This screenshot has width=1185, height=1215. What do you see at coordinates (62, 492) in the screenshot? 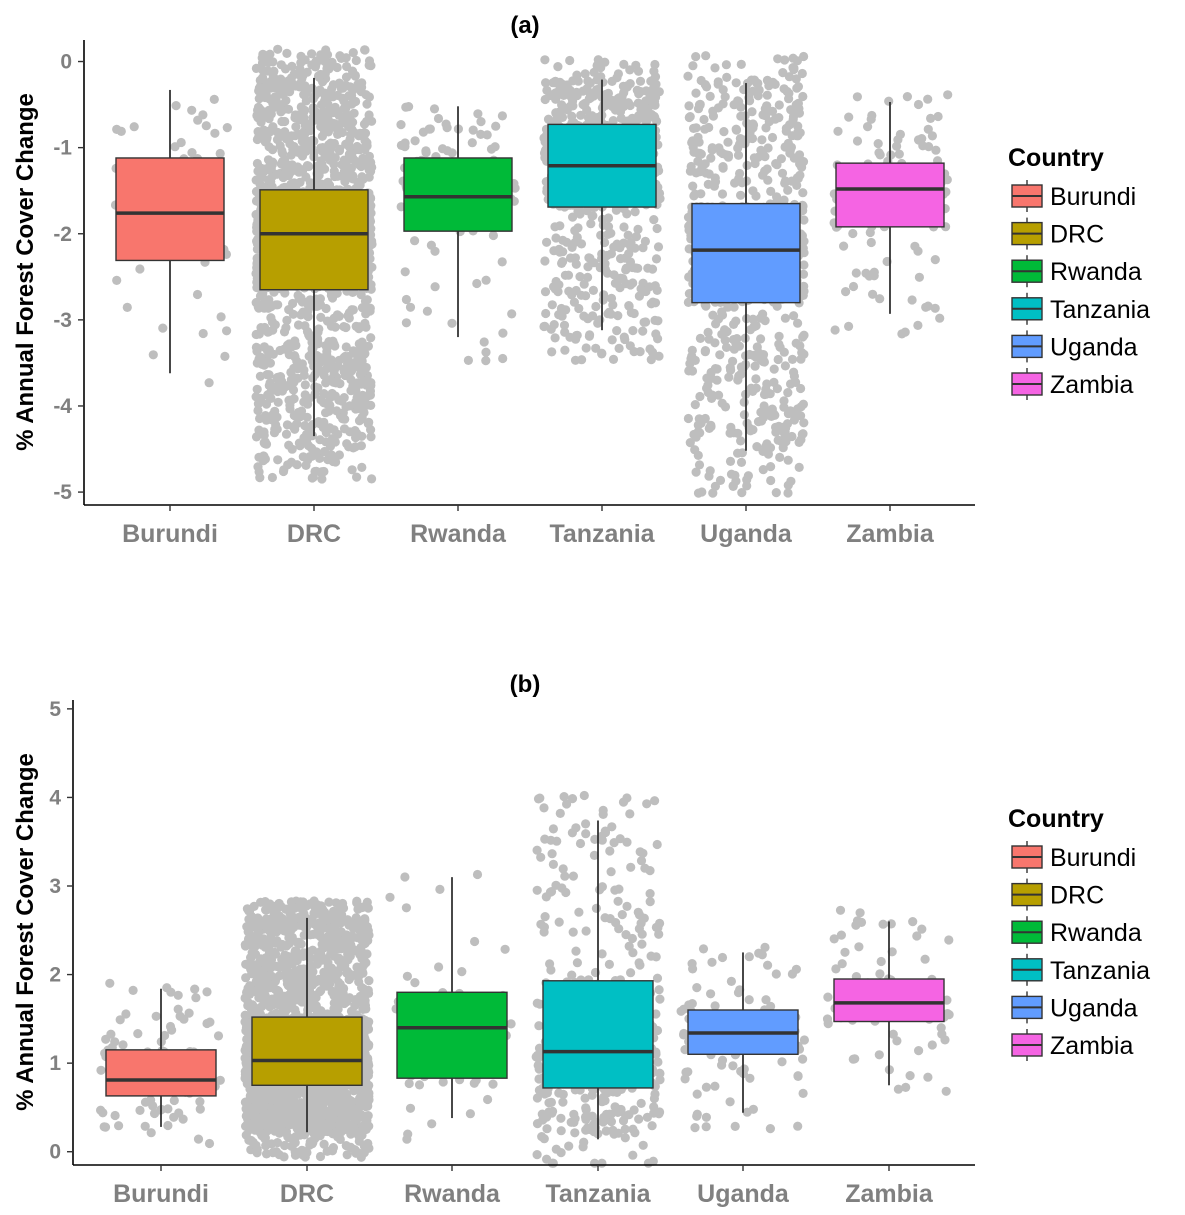
I see `y-tick-label: -5` at bounding box center [62, 492].